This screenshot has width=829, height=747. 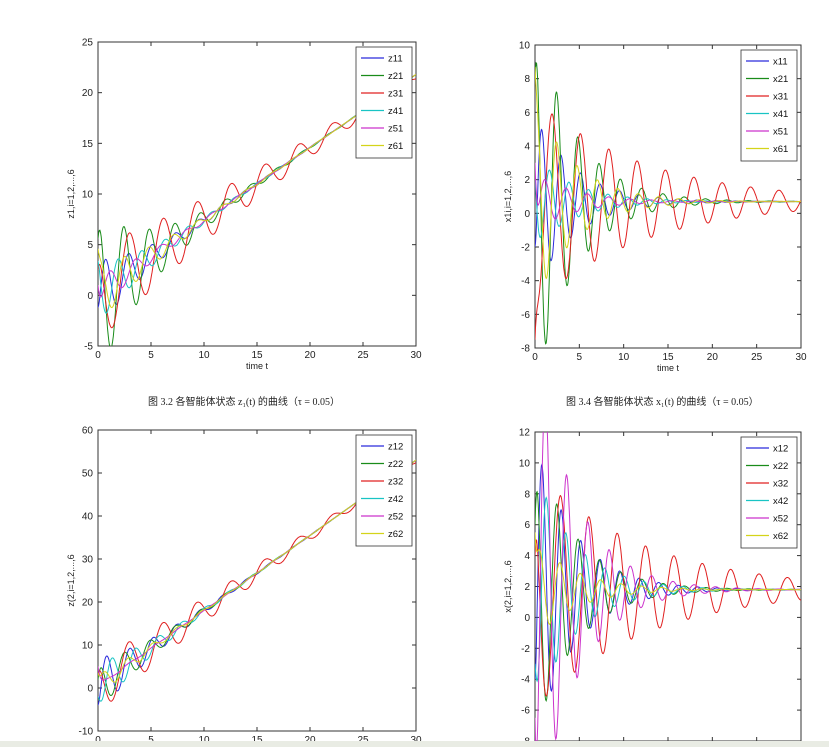 I want to click on legend-label: x31, so click(x=780, y=97).